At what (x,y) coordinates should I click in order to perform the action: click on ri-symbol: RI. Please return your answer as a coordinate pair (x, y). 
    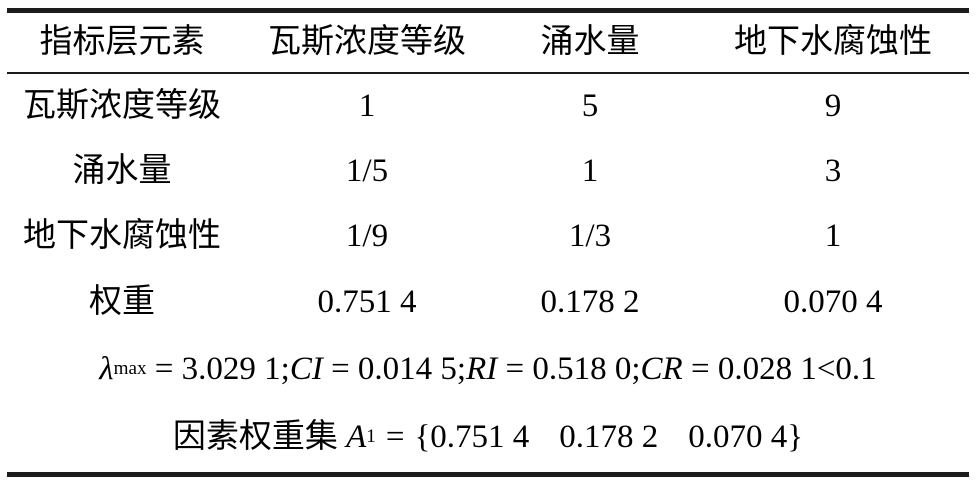
    Looking at the image, I should click on (482, 368).